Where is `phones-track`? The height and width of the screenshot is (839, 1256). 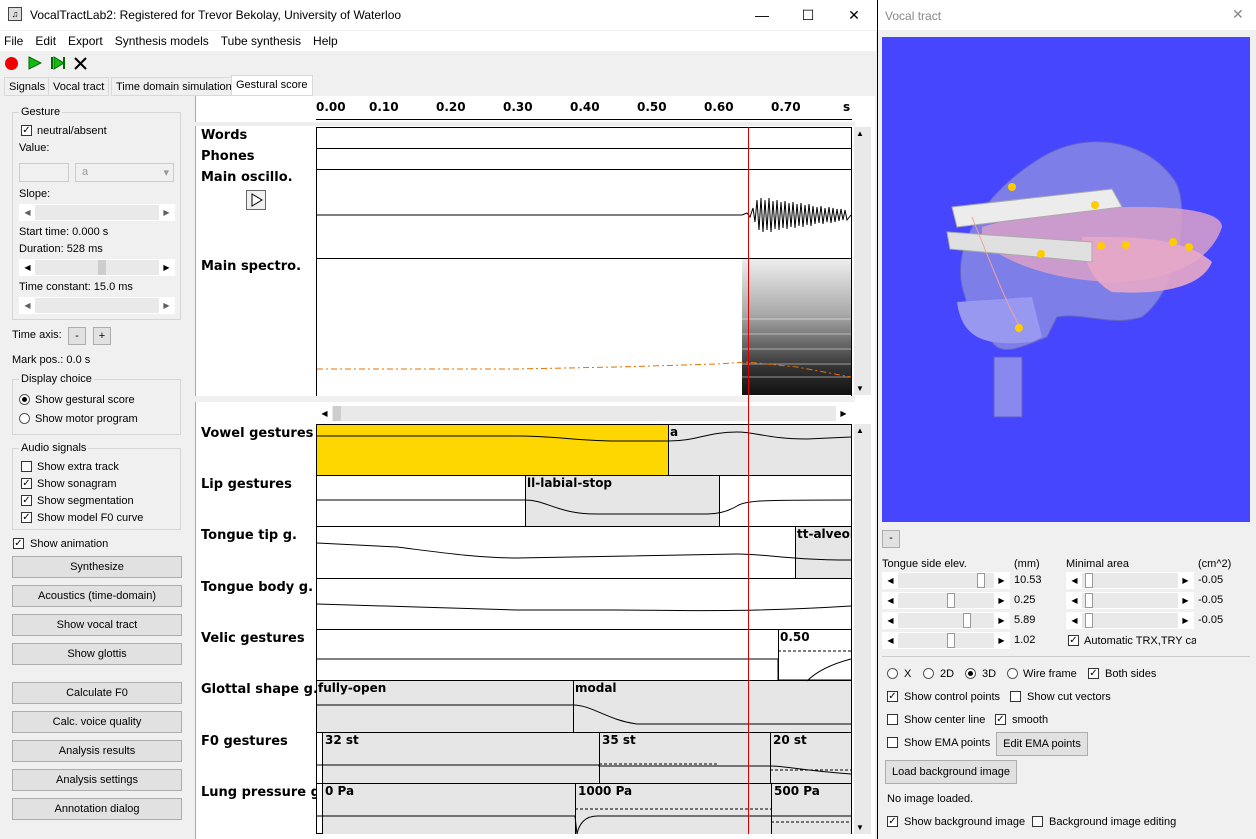 phones-track is located at coordinates (584, 158).